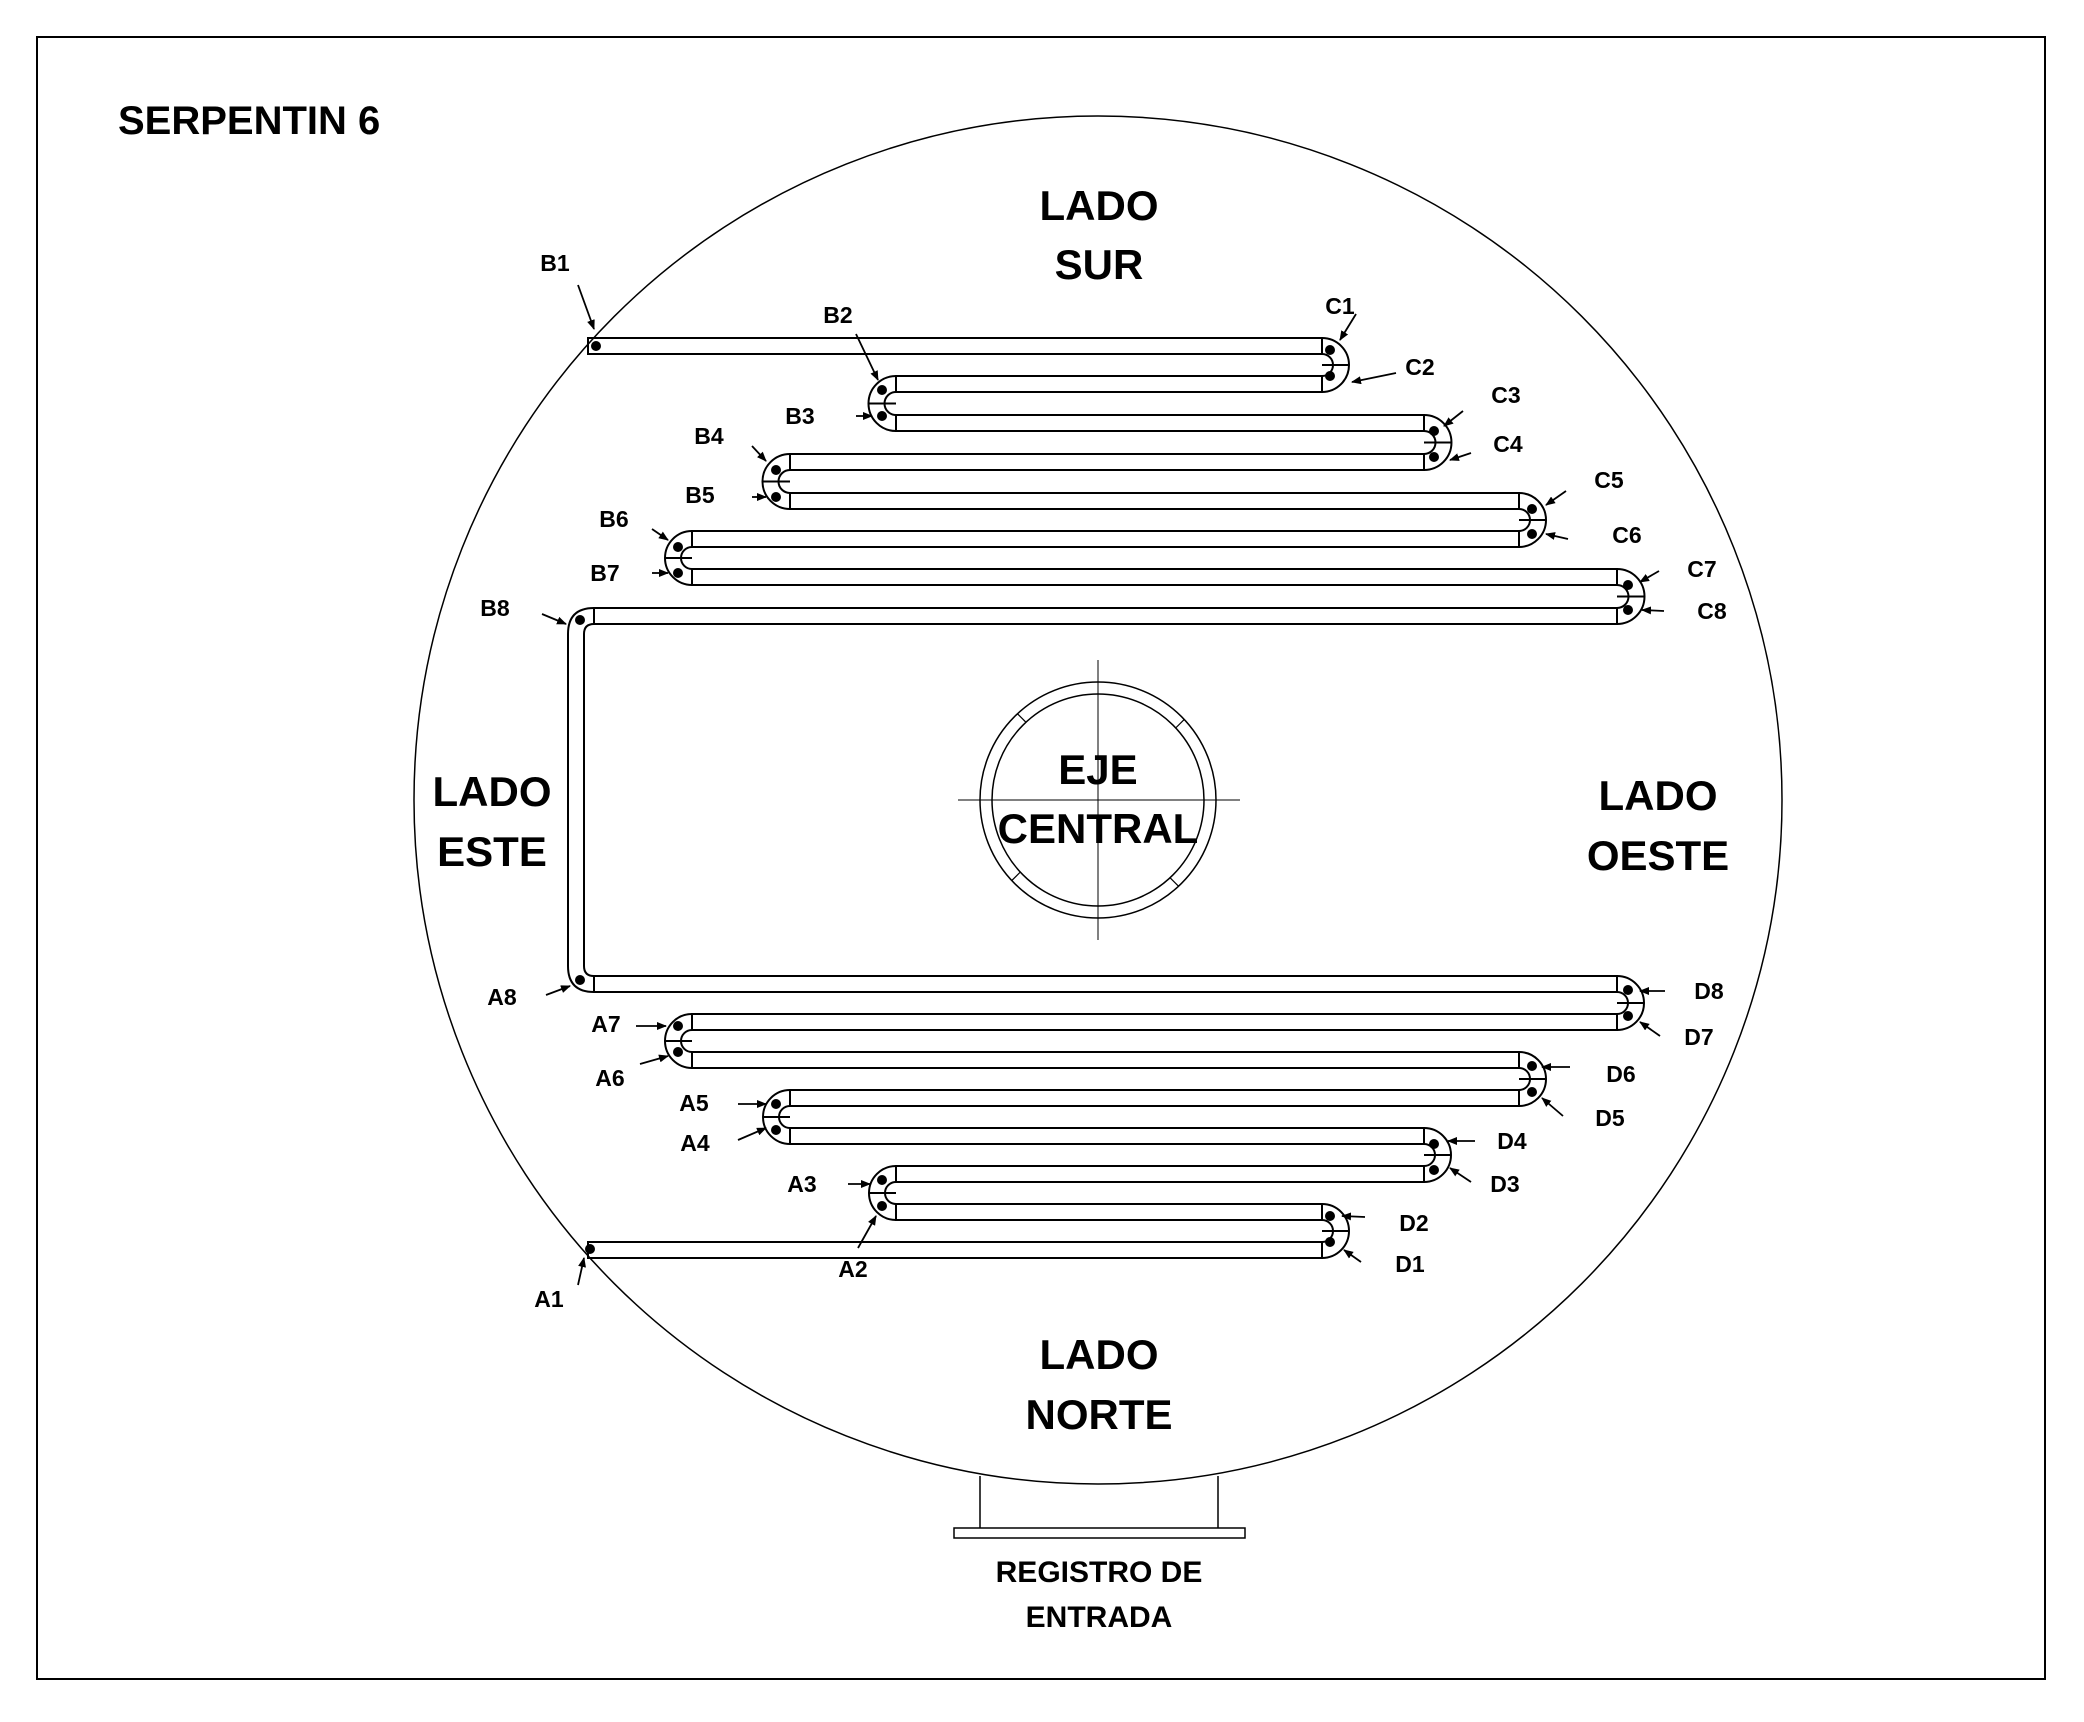 This screenshot has width=2084, height=1722. Describe the element at coordinates (502, 997) in the screenshot. I see `point-label-a8: A8` at that location.